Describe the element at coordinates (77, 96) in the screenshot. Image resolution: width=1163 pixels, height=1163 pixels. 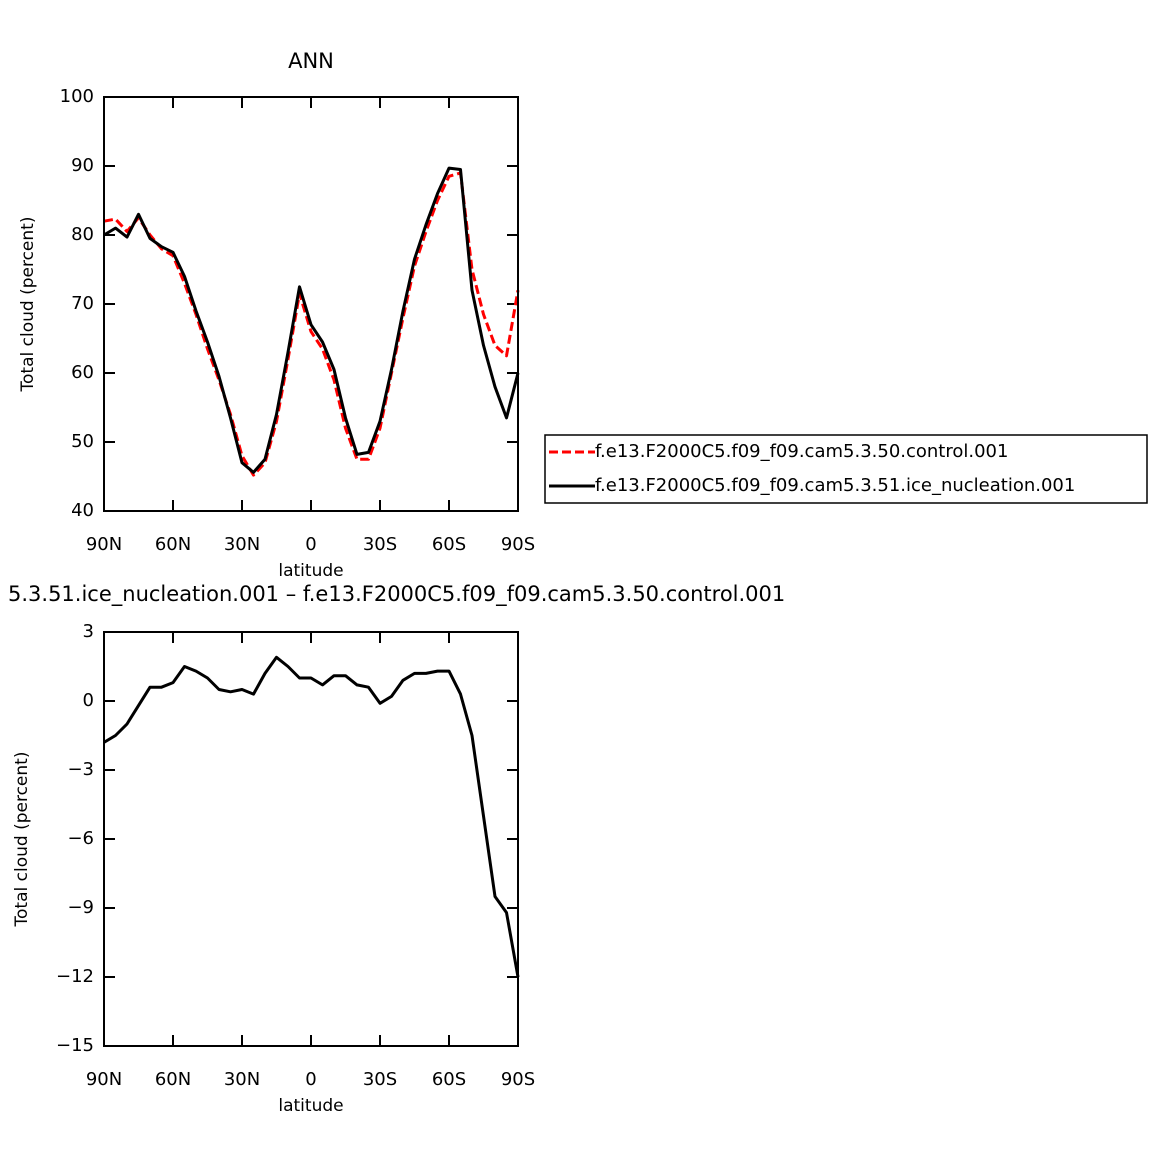
I see `y-tick-label: 100` at that location.